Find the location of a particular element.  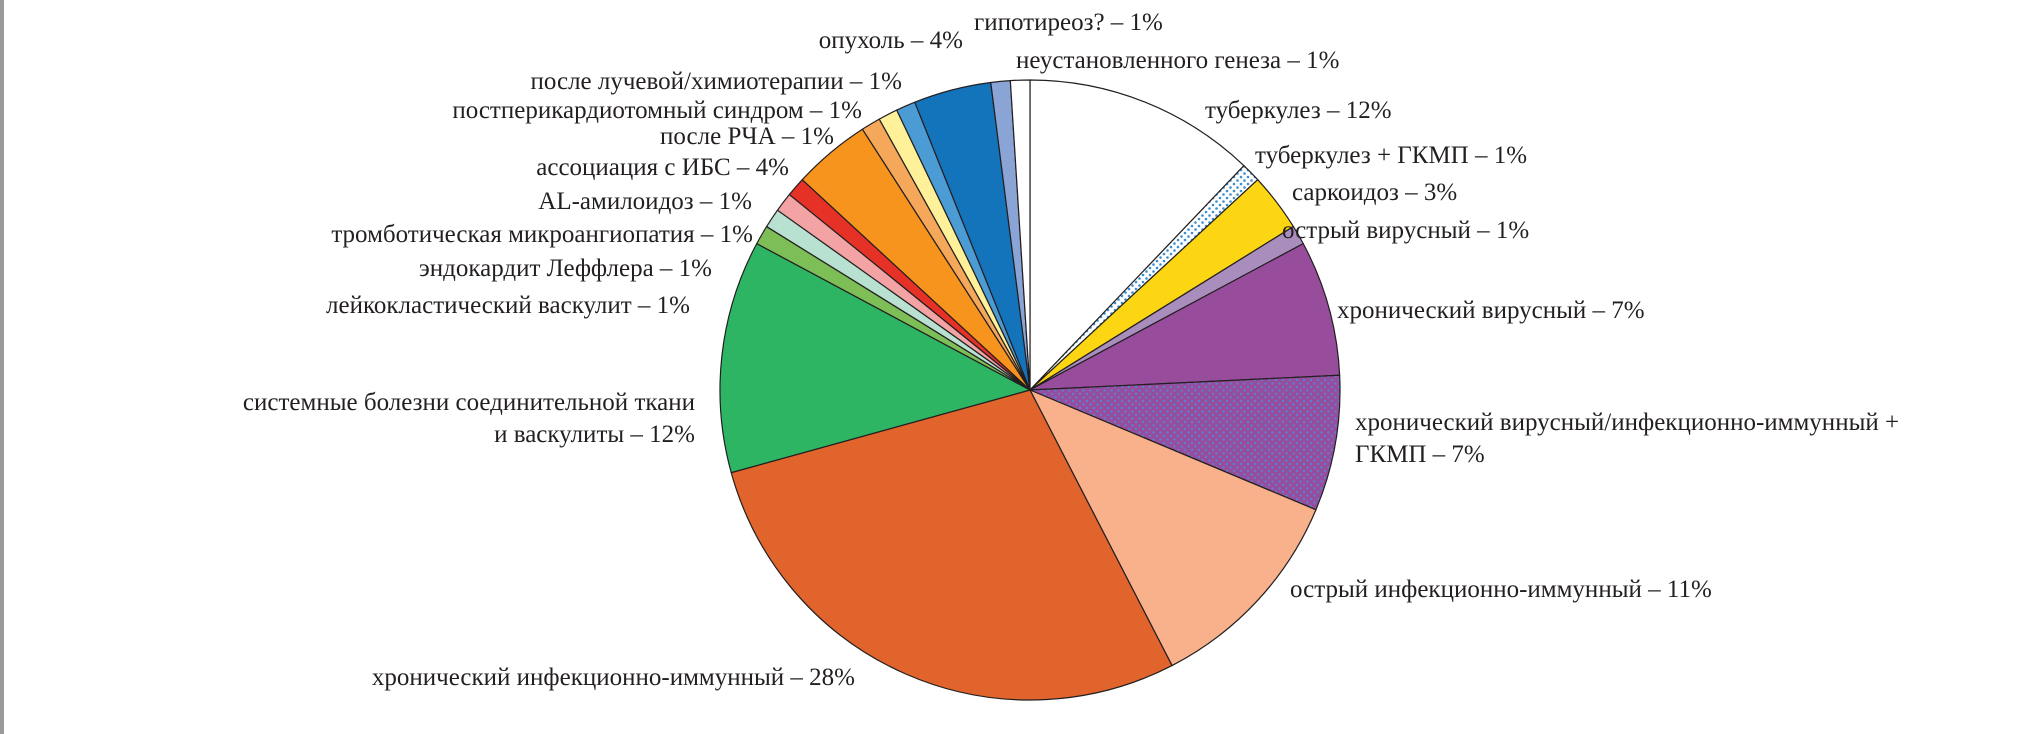

slice-label-17: опухоль – 4% is located at coordinates (891, 40).